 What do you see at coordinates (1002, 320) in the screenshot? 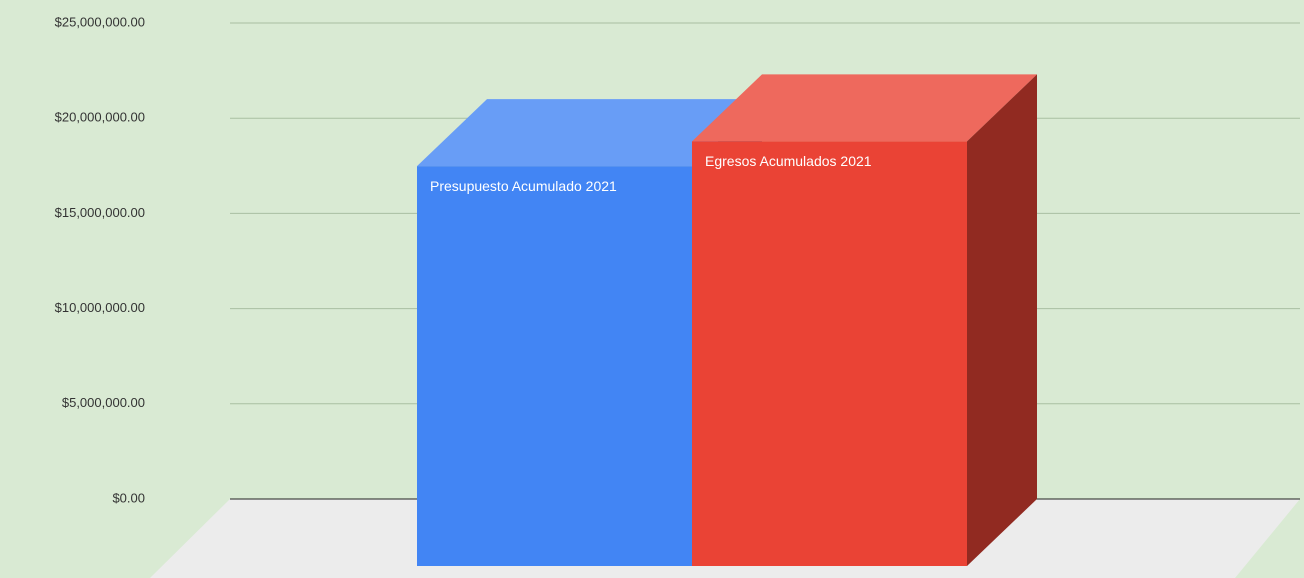
I see `bar-side` at bounding box center [1002, 320].